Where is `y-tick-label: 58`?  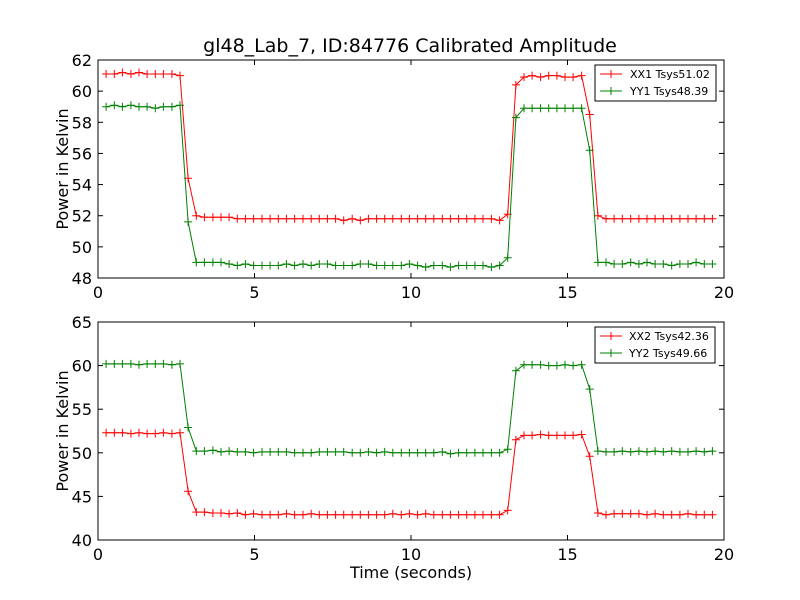 y-tick-label: 58 is located at coordinates (82, 122).